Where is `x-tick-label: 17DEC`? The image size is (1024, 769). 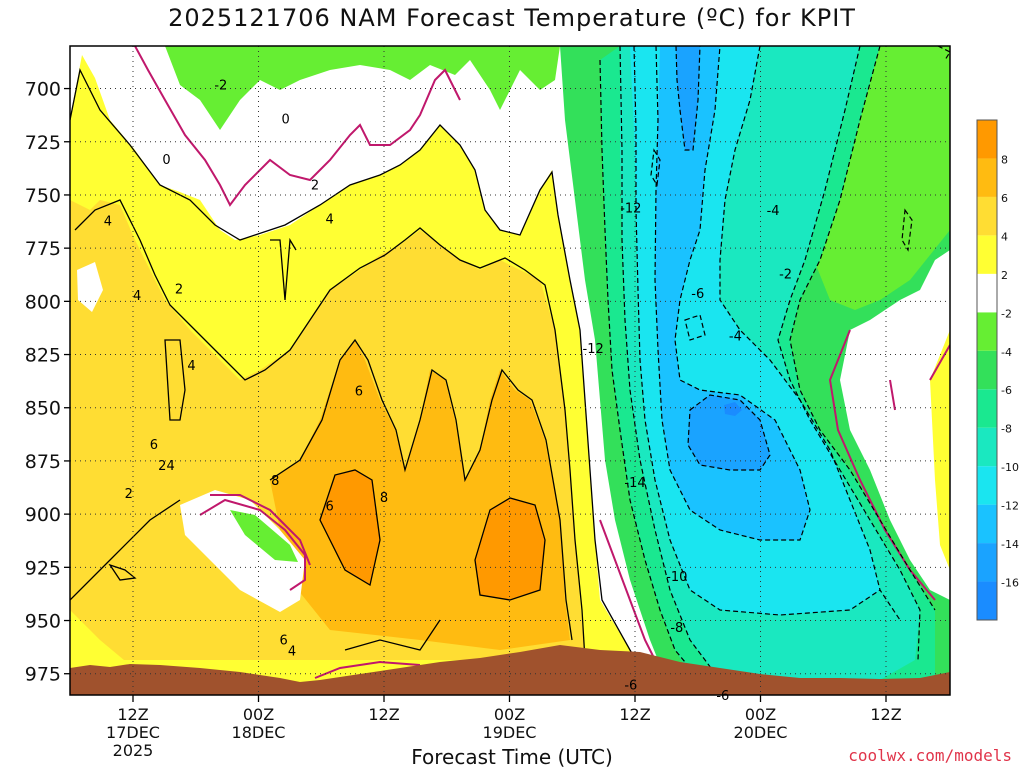 x-tick-label: 17DEC is located at coordinates (133, 732).